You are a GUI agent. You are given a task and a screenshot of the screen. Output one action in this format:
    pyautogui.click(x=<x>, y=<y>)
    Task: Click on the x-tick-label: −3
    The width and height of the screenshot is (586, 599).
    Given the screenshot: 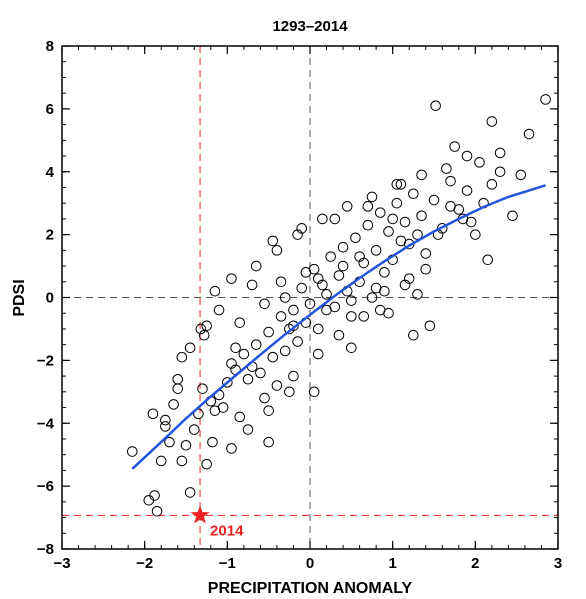 What is the action you would take?
    pyautogui.click(x=61, y=563)
    